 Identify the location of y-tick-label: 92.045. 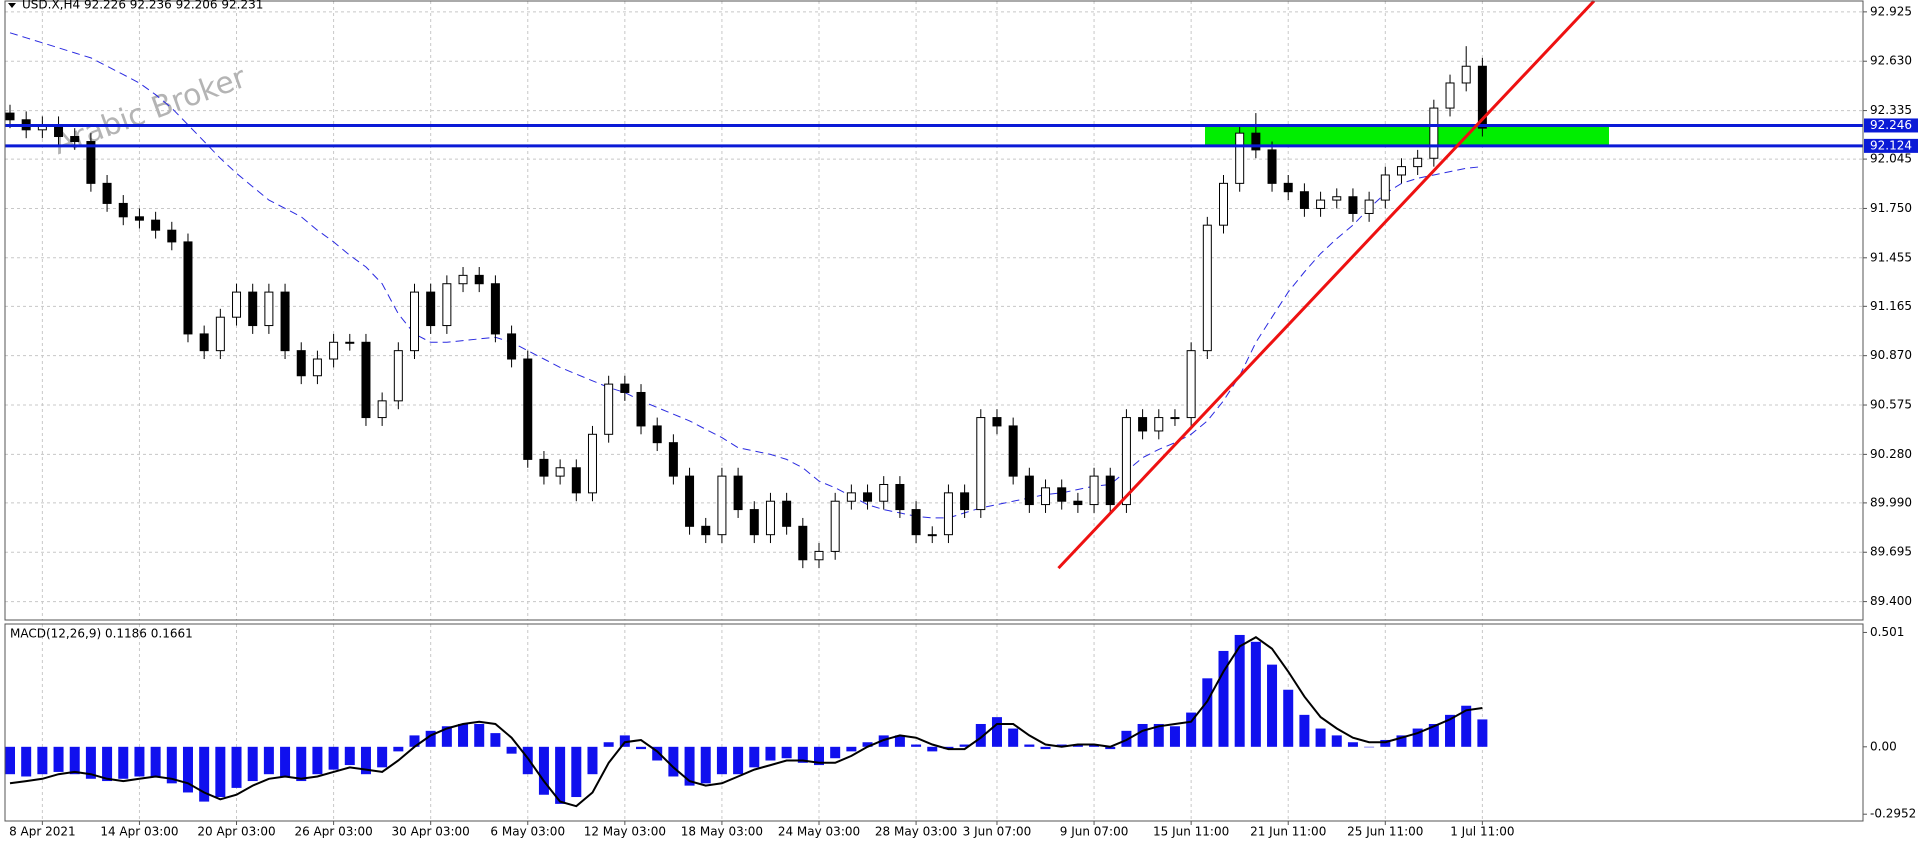
(1891, 159).